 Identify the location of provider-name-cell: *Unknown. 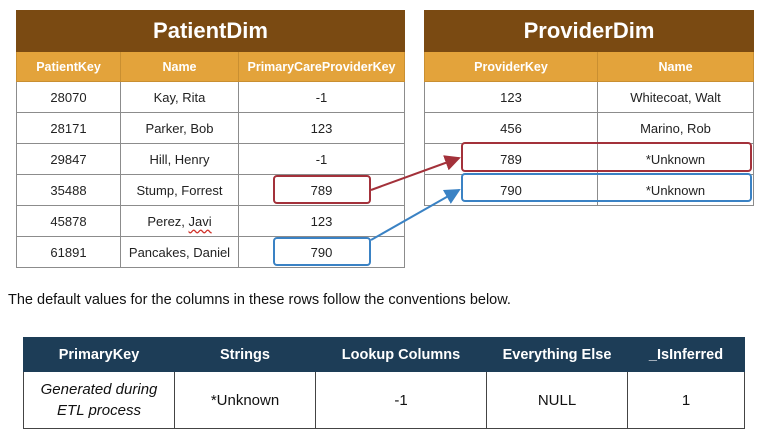
(675, 159).